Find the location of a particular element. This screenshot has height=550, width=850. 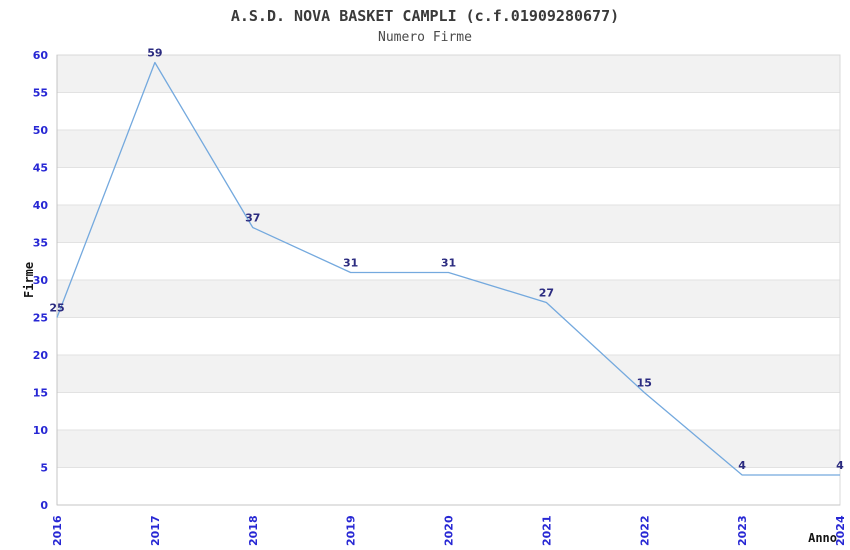

point-label: 59 is located at coordinates (154, 53).